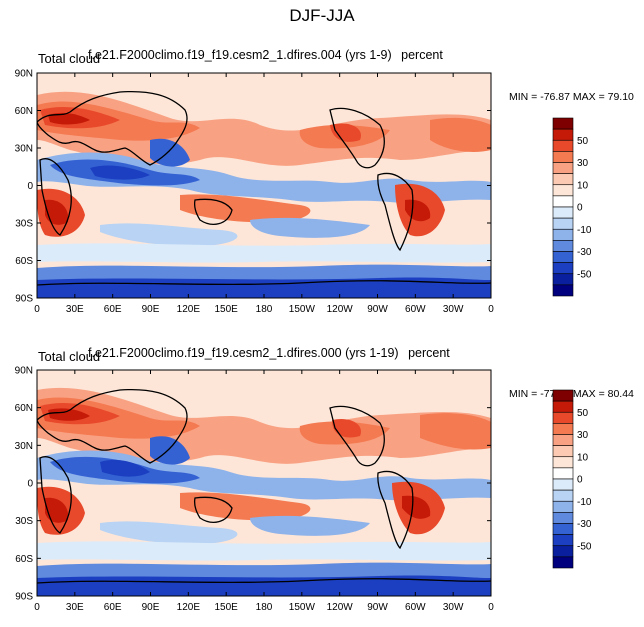  What do you see at coordinates (69, 58) in the screenshot?
I see `panel-left-title: Total cloud` at bounding box center [69, 58].